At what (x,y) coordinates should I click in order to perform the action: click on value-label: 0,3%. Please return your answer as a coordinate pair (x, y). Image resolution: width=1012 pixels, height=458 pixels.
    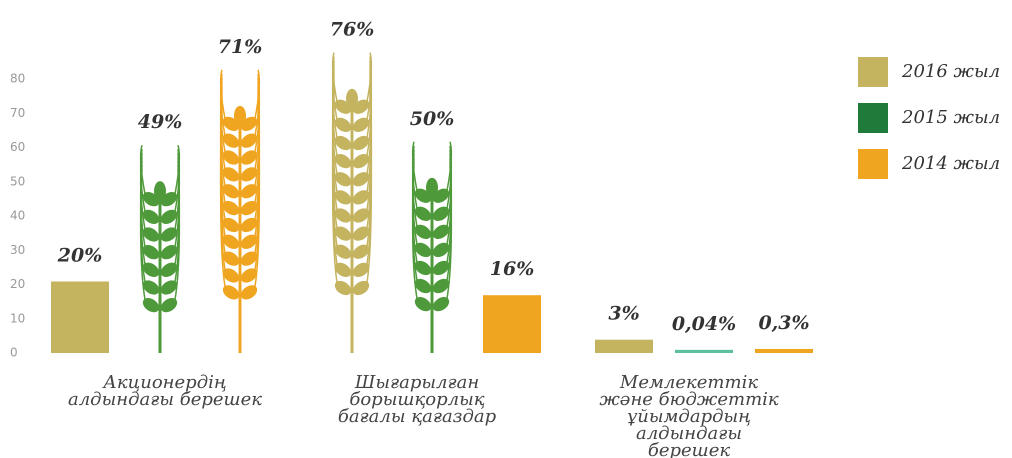
    Looking at the image, I should click on (783, 323).